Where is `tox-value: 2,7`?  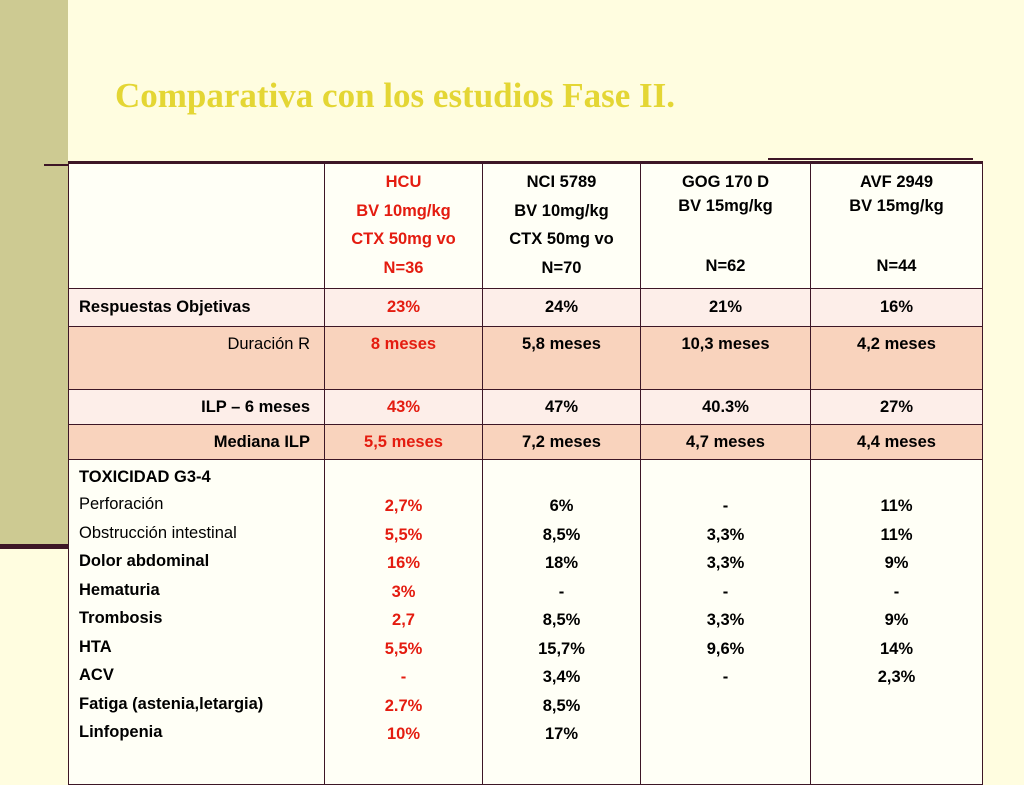 tox-value: 2,7 is located at coordinates (403, 620).